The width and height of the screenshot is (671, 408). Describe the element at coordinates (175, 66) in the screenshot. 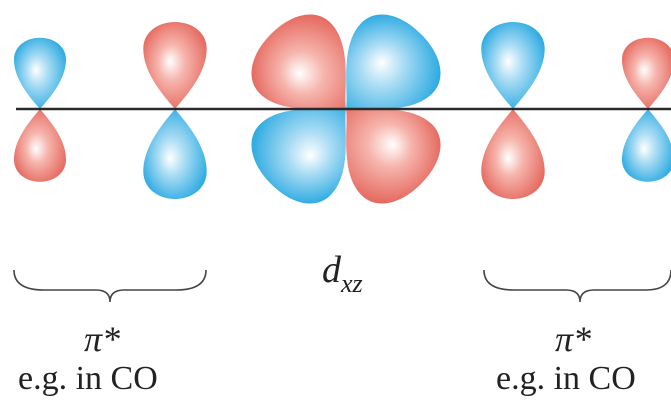

I see `left-orbital-atom2-upper-lobe` at that location.